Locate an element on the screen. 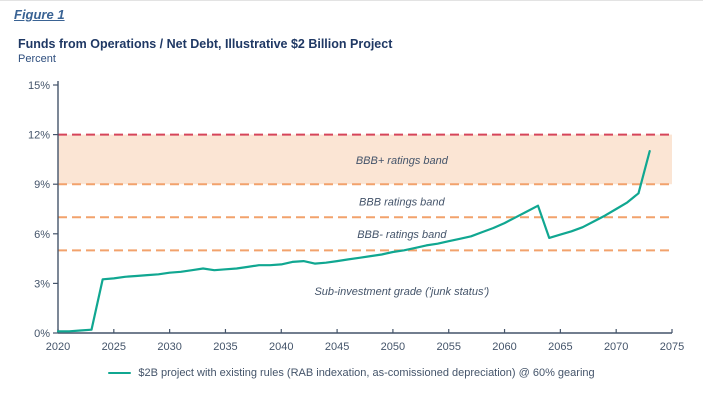 This screenshot has height=404, width=703. x-axis-label: 2035 is located at coordinates (225, 347).